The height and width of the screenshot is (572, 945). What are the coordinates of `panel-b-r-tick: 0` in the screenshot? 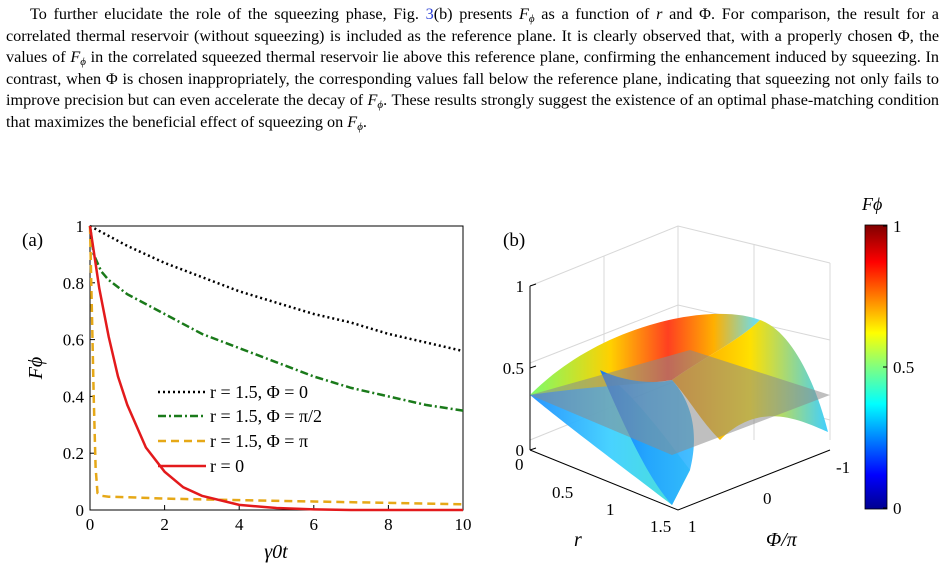 It's located at (519, 464).